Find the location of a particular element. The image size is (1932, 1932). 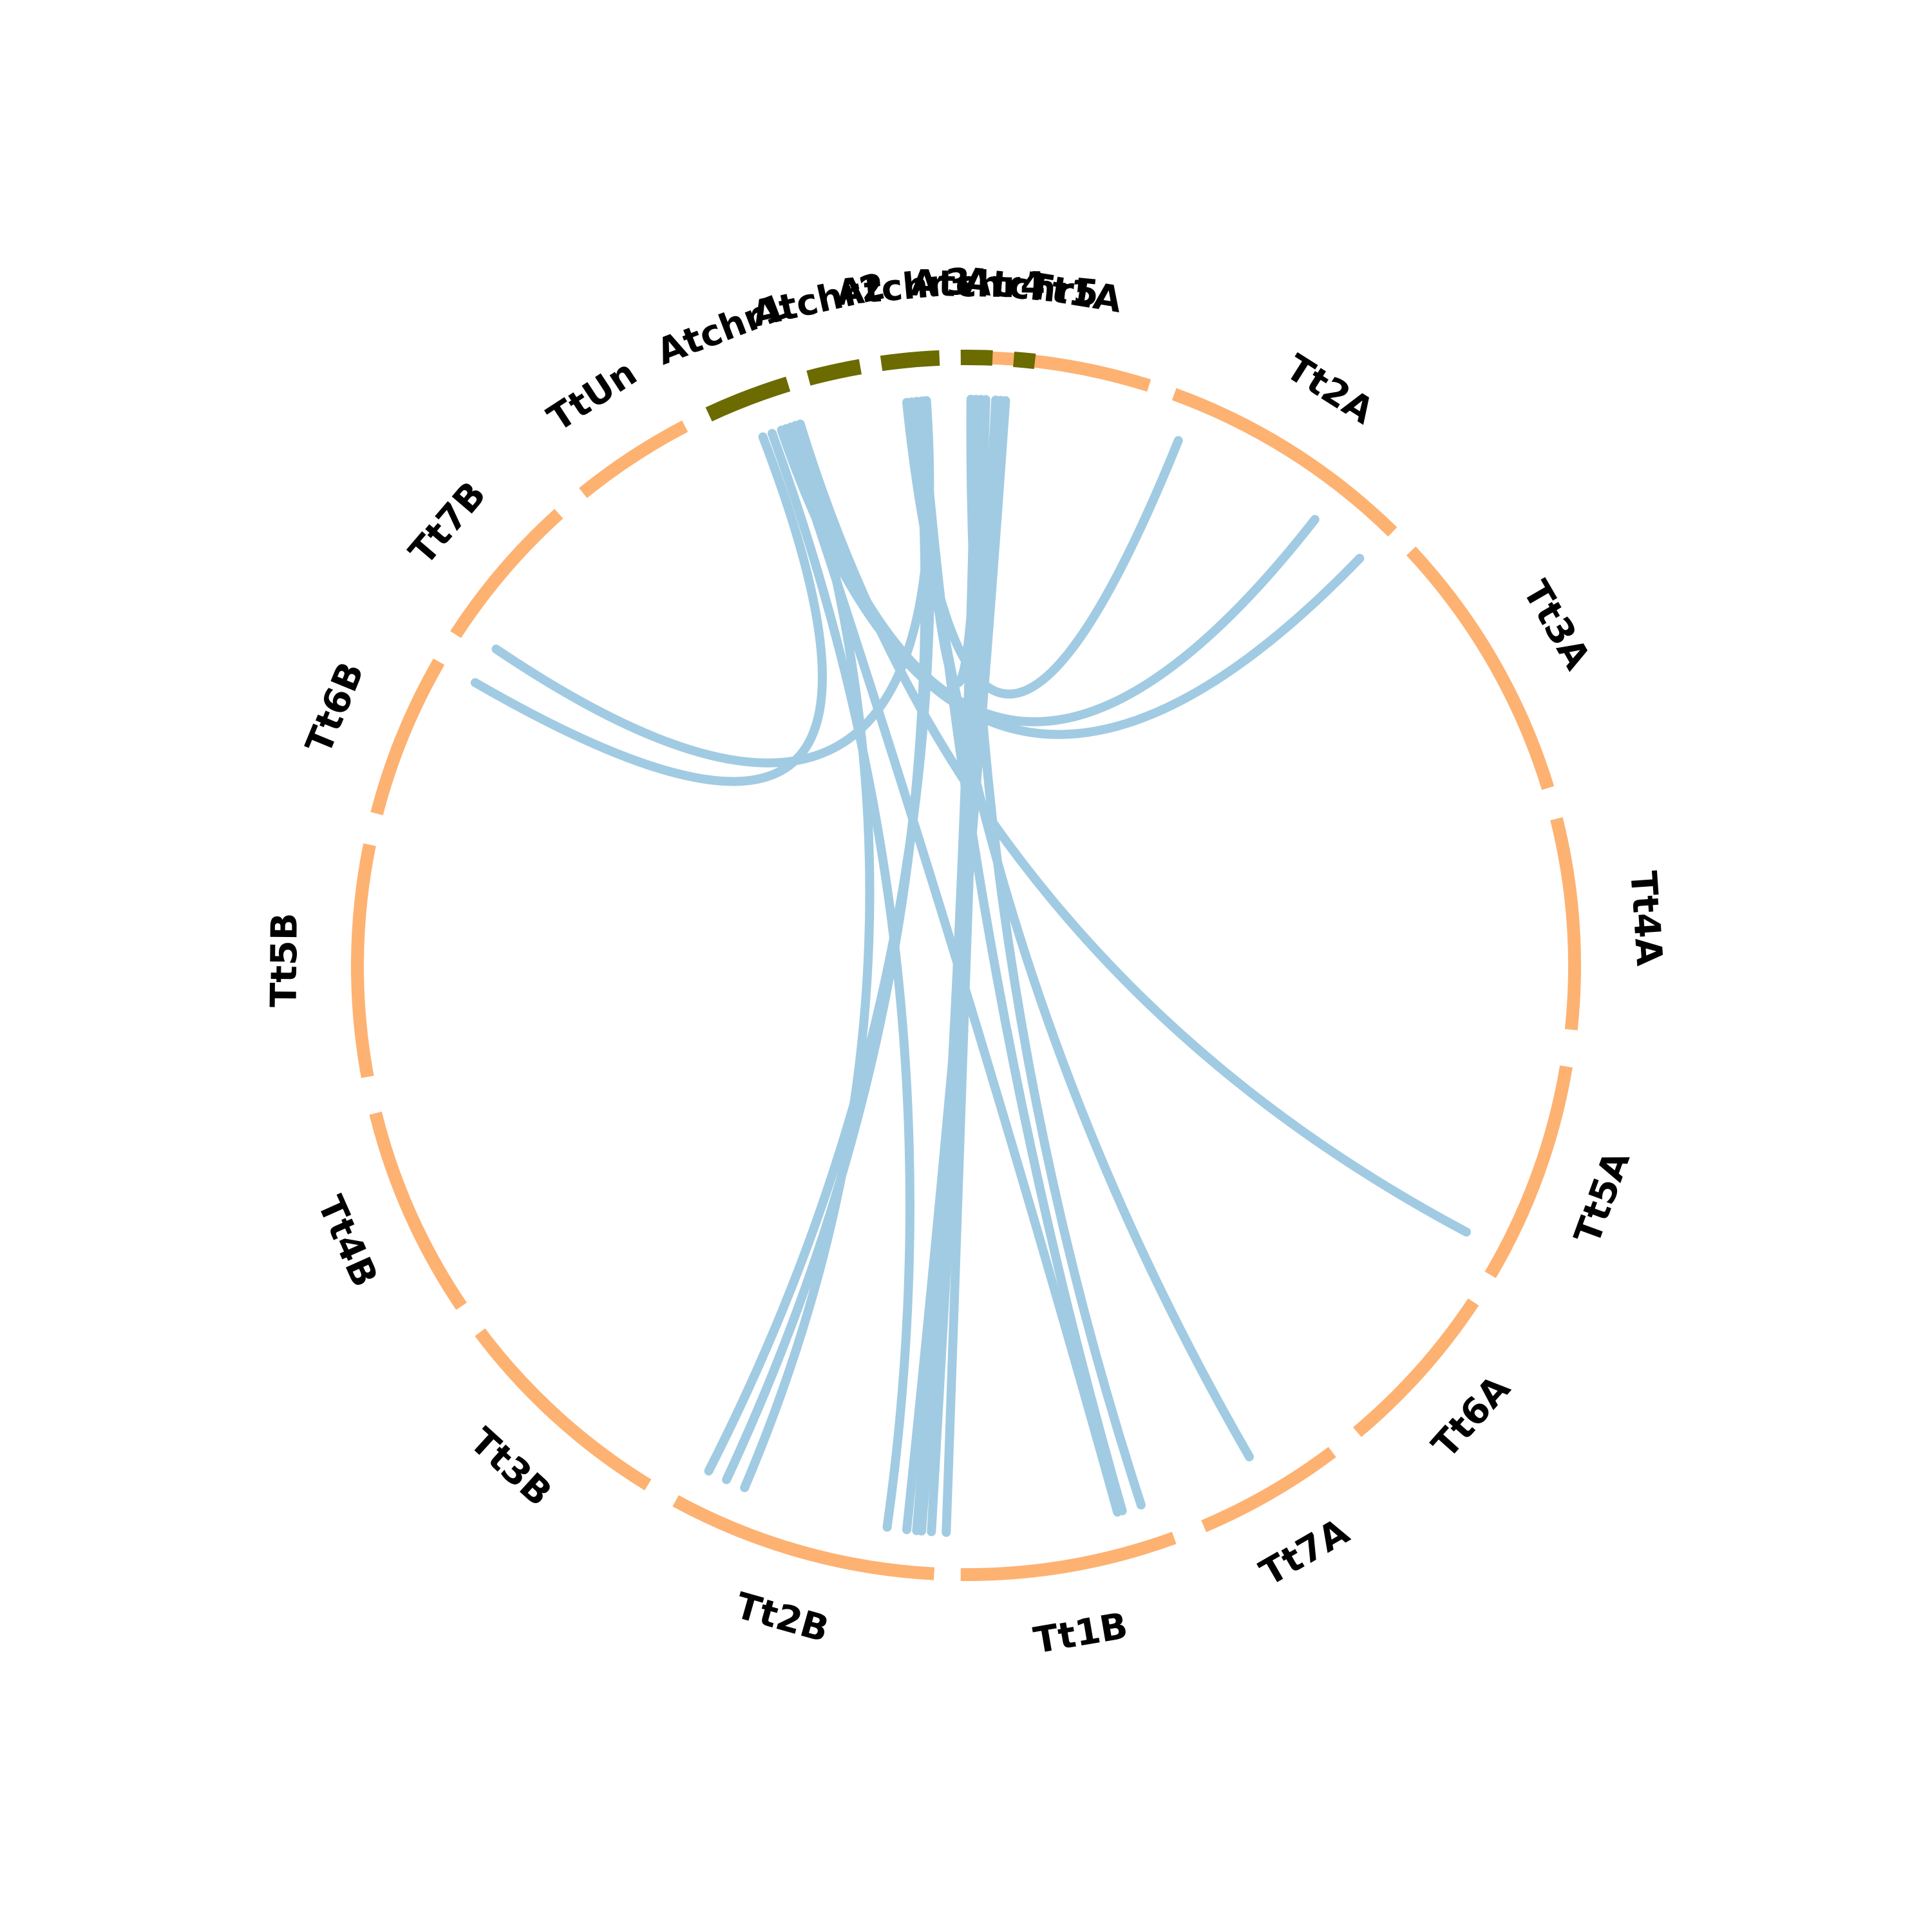

segment-tt4b is located at coordinates (418, 1211).